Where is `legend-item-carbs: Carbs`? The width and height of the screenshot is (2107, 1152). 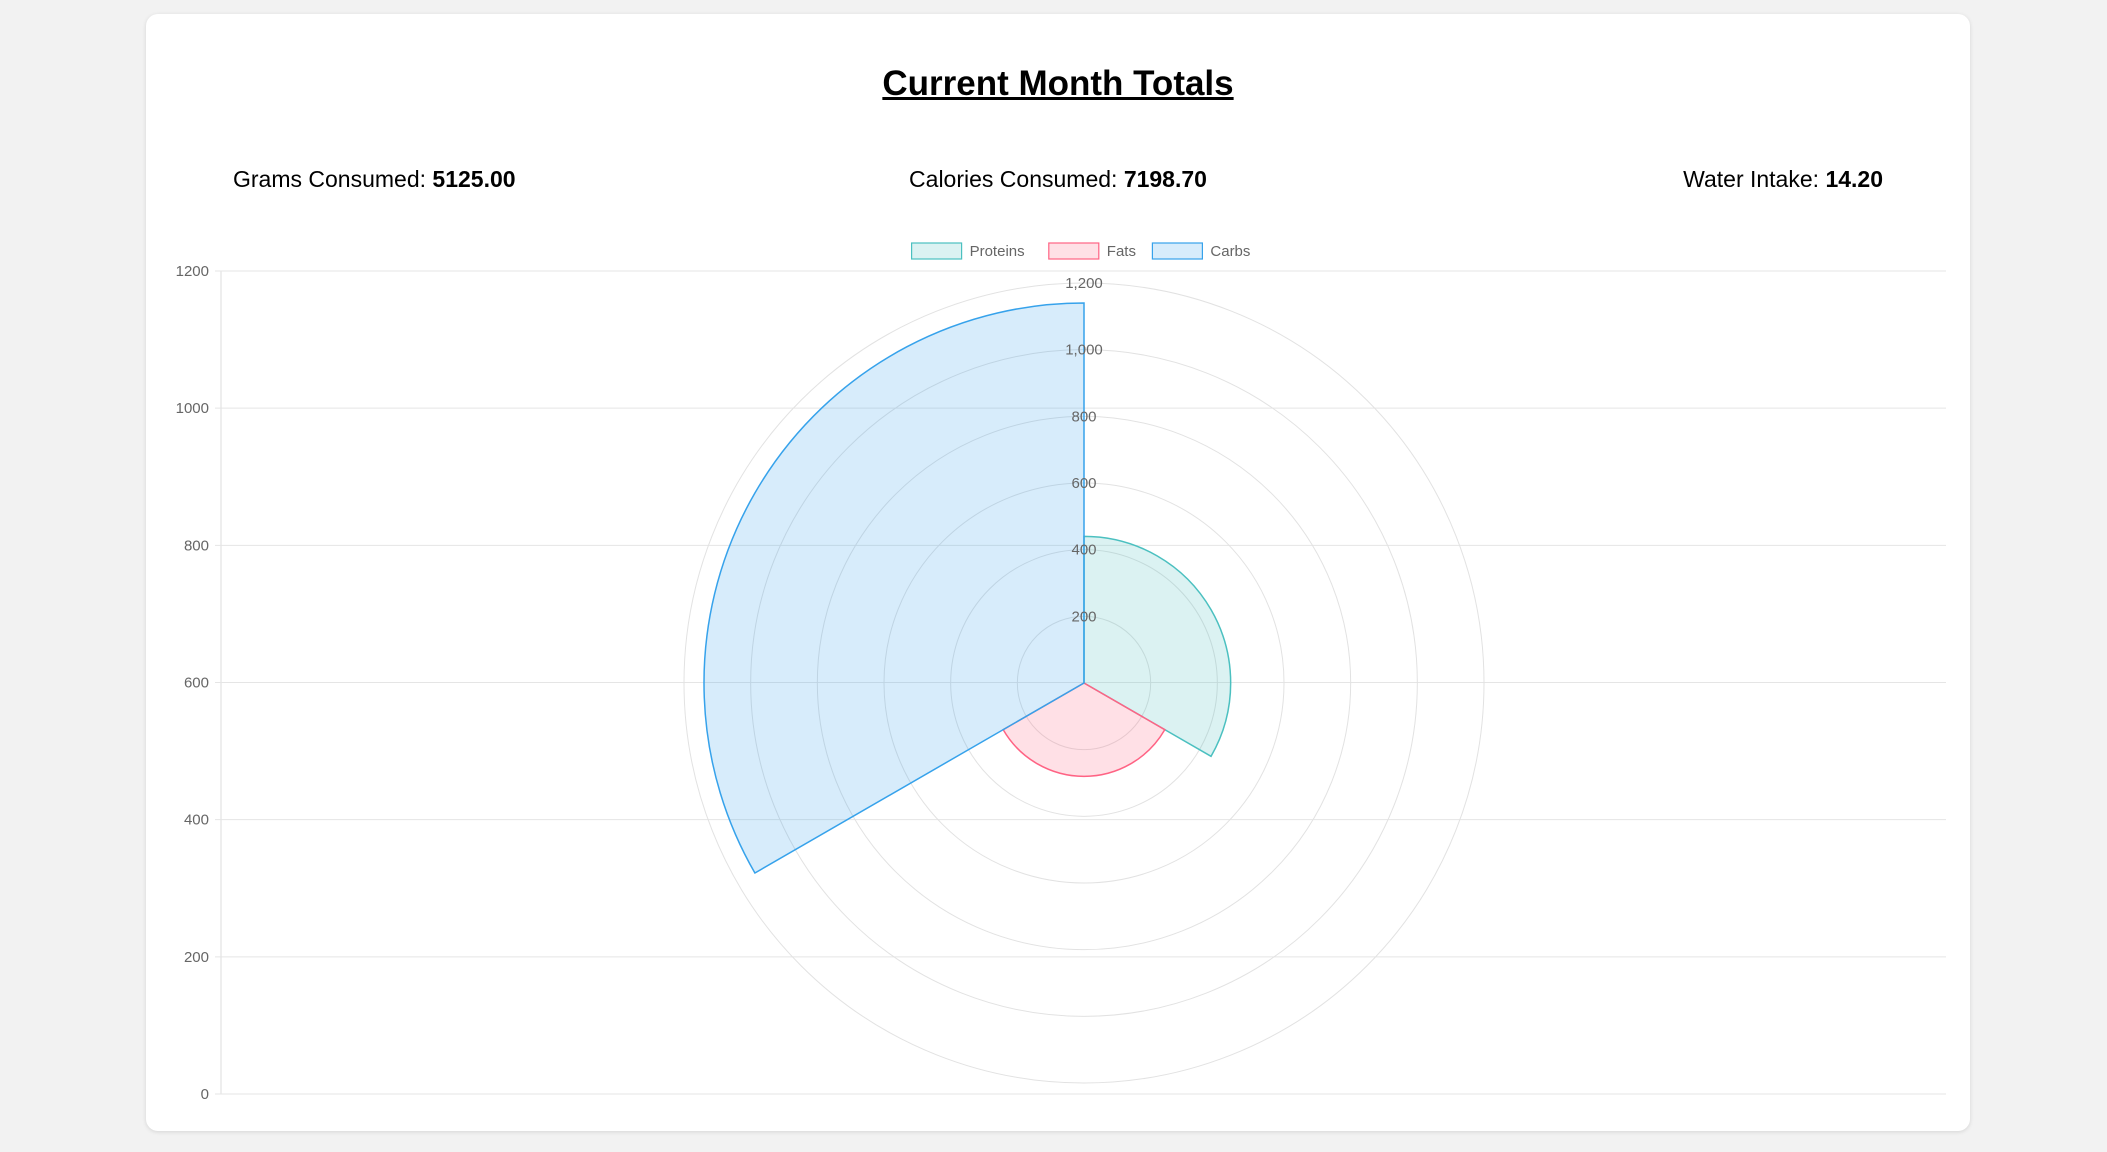
legend-item-carbs: Carbs is located at coordinates (1200, 251).